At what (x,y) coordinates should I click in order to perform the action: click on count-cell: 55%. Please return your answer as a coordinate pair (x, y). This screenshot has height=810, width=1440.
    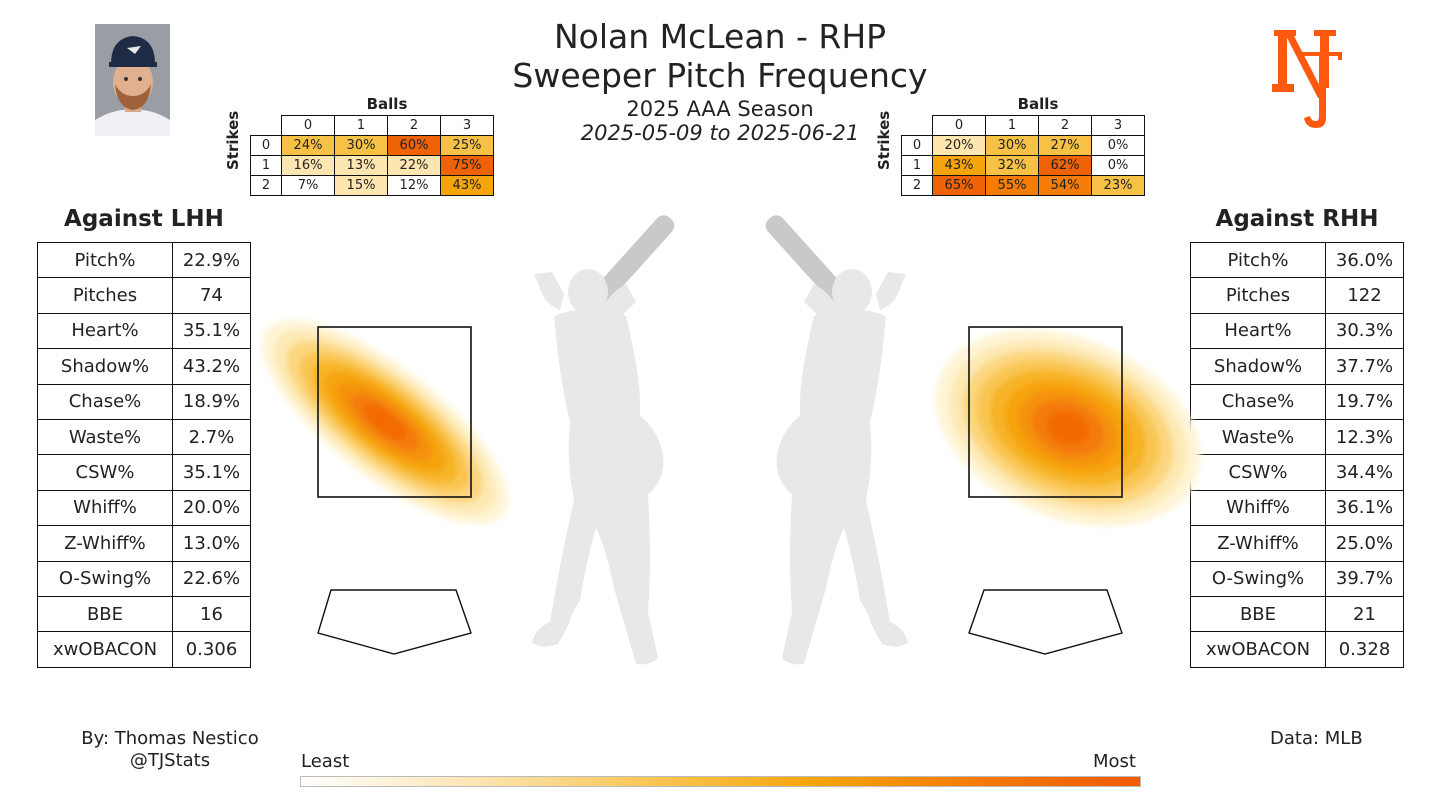
    Looking at the image, I should click on (1012, 185).